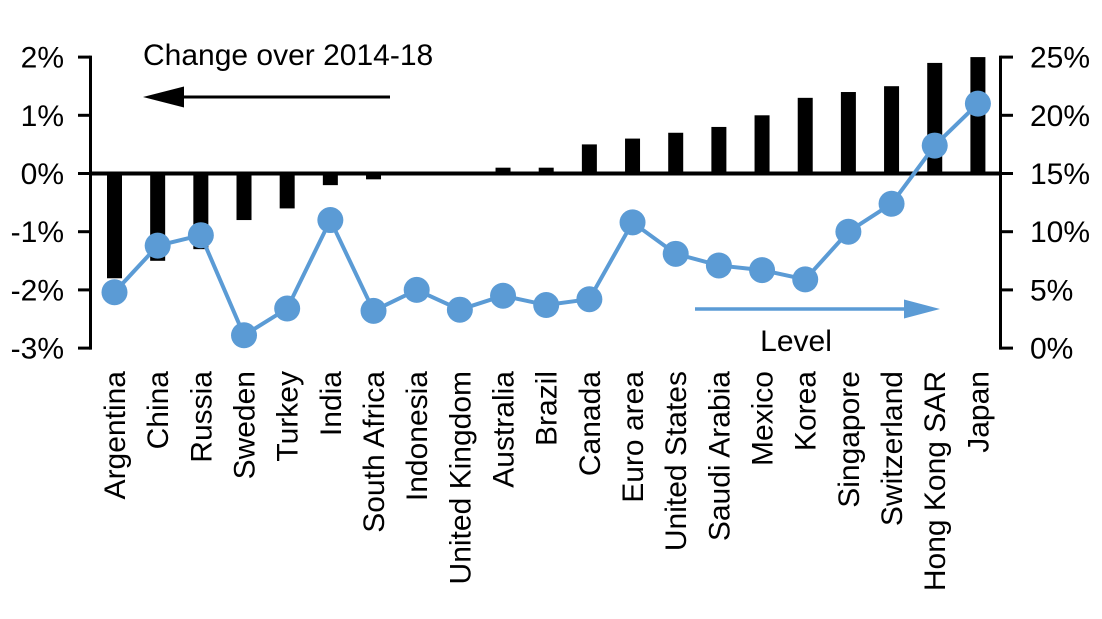 Image resolution: width=1102 pixels, height=619 pixels. What do you see at coordinates (1060, 232) in the screenshot?
I see `right-axis-tick-label: 10%` at bounding box center [1060, 232].